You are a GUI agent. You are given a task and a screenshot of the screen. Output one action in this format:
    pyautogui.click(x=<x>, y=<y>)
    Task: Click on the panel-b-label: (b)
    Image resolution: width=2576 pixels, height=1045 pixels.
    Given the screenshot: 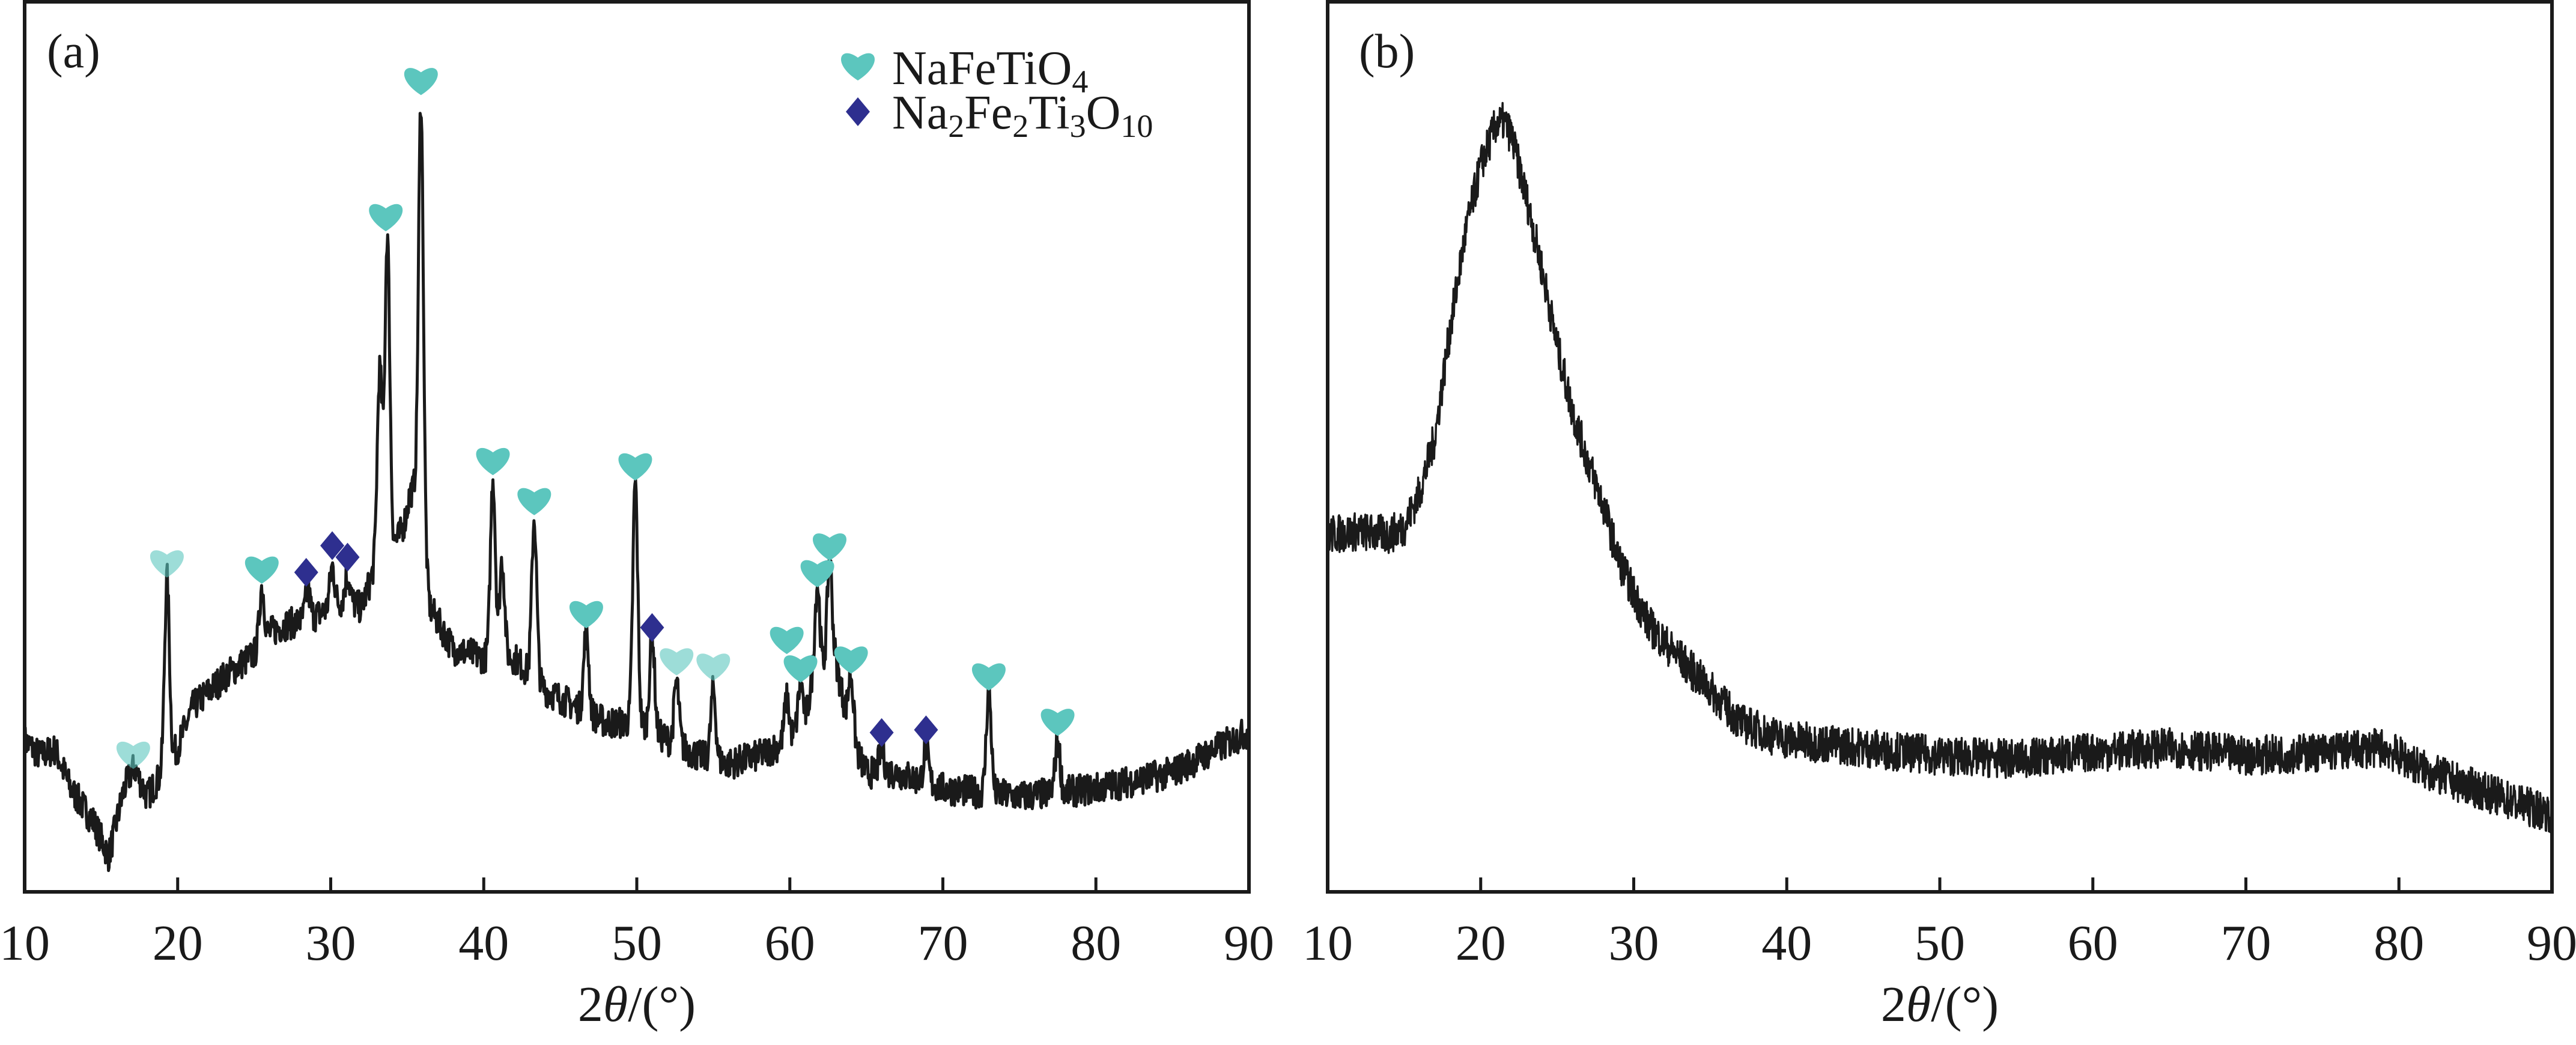 What is the action you would take?
    pyautogui.click(x=1387, y=51)
    